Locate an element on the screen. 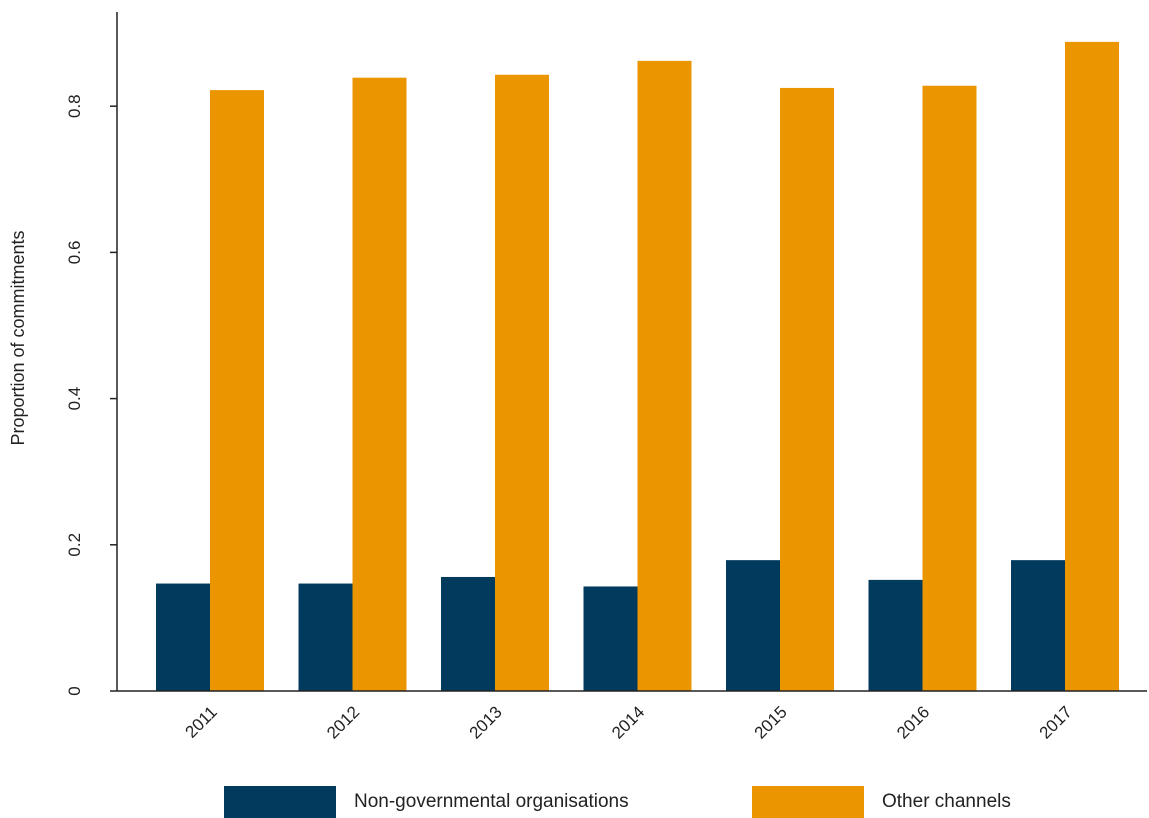 Image resolution: width=1149 pixels, height=818 pixels. x-tick-label: 2011 is located at coordinates (201, 721).